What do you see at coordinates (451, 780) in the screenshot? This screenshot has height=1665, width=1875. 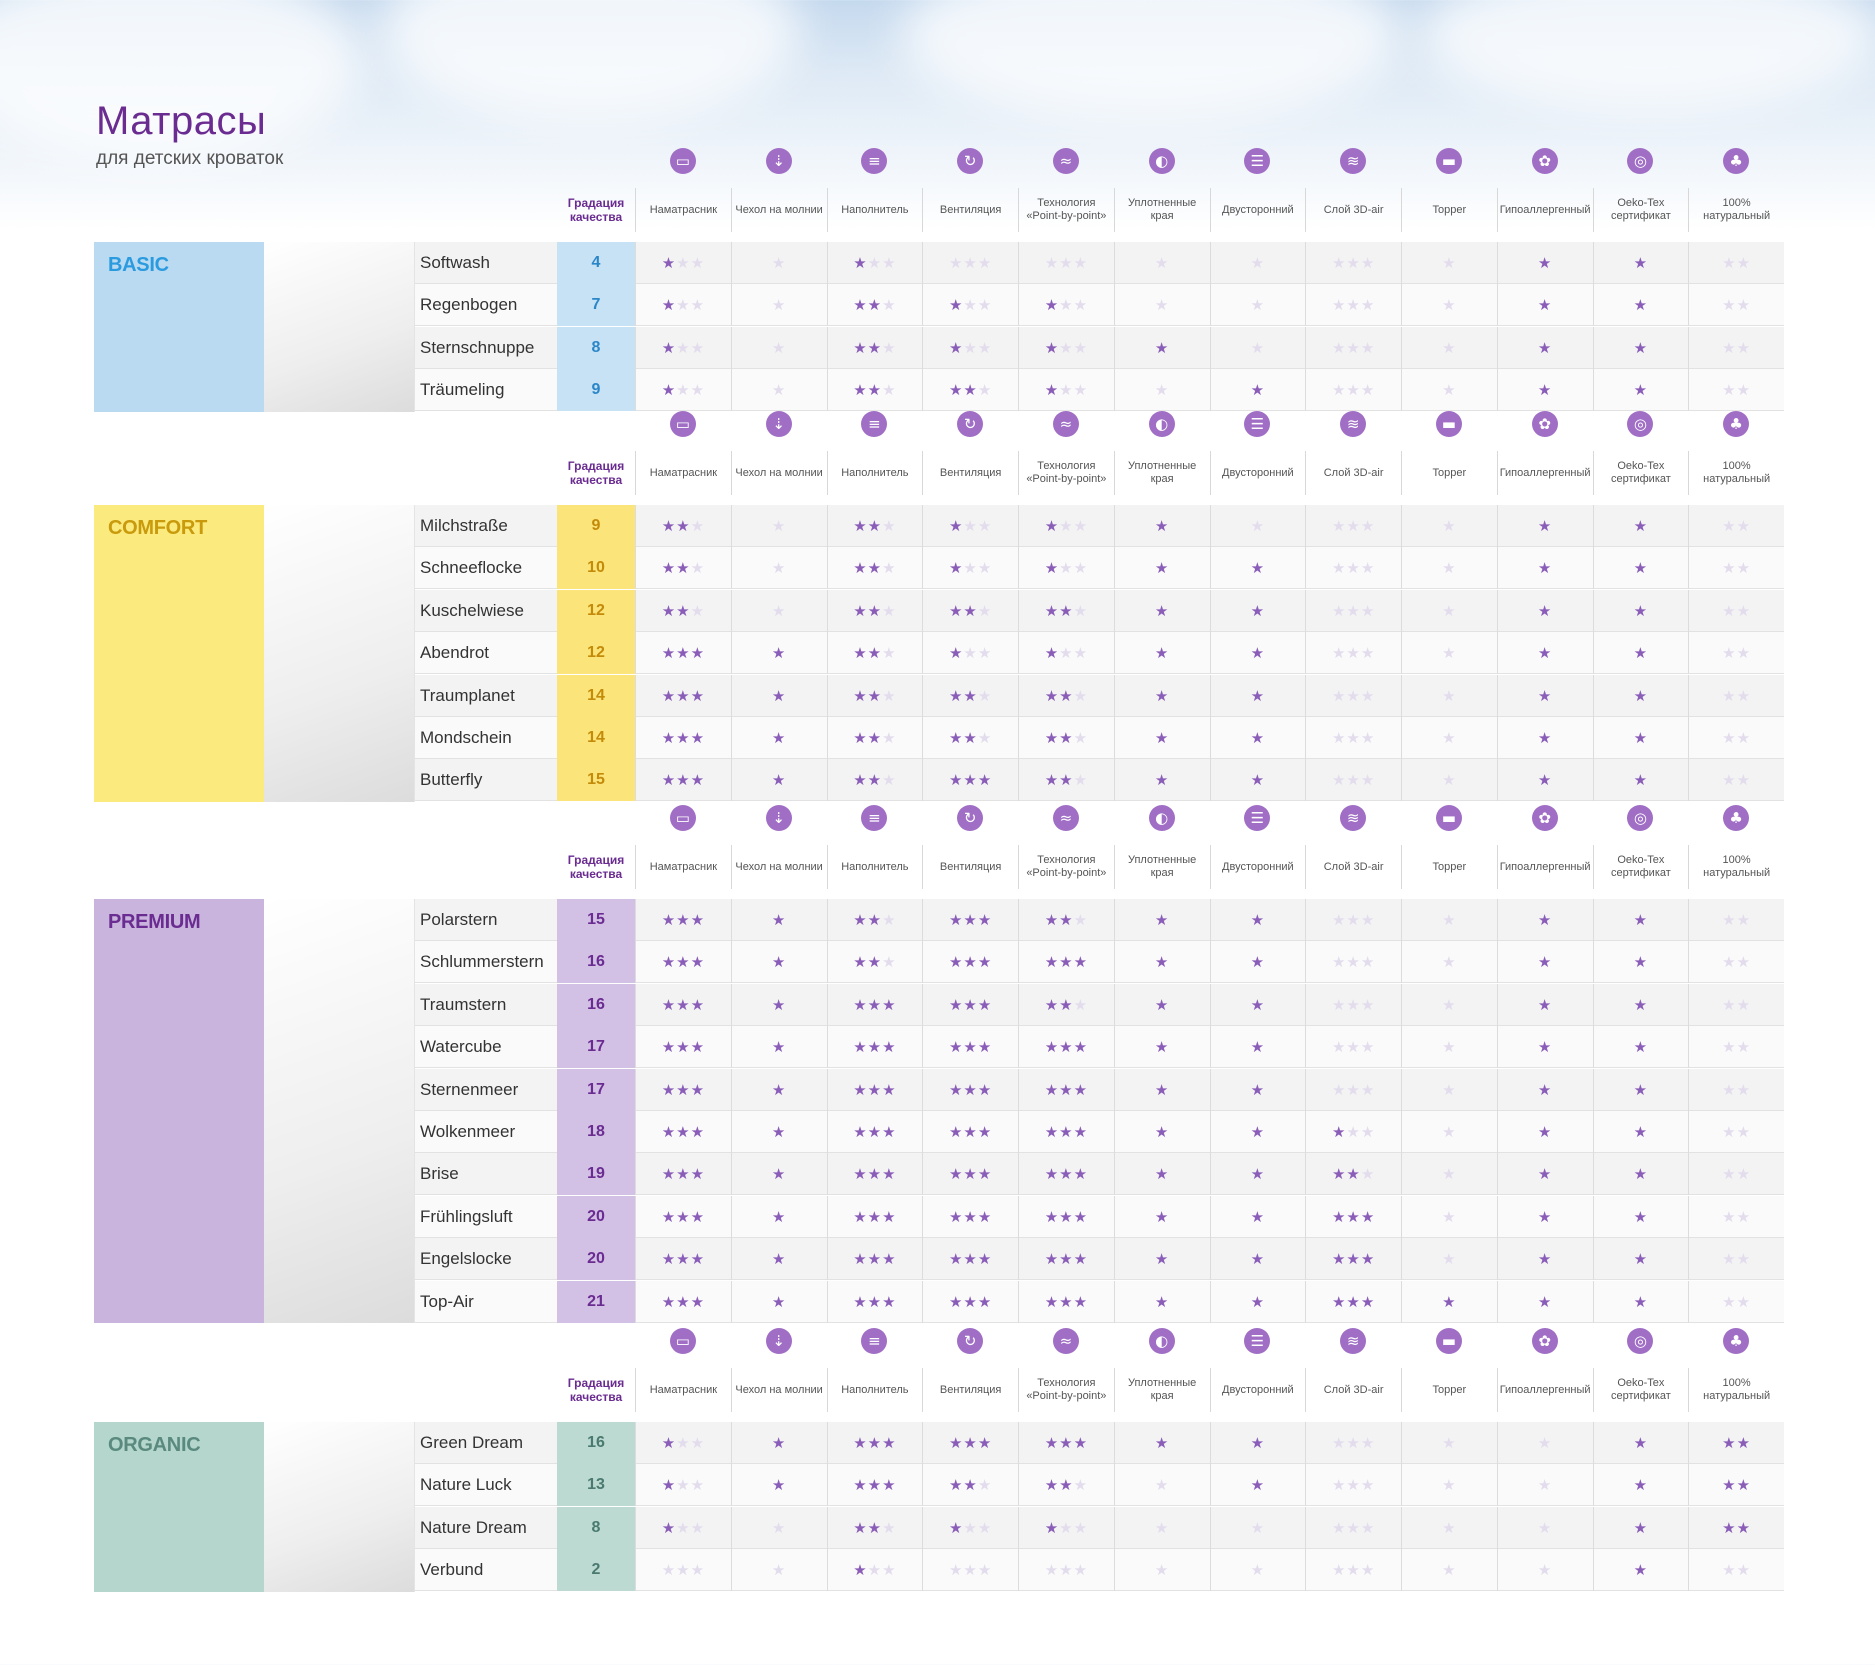 I see `product-name: Butterfly` at bounding box center [451, 780].